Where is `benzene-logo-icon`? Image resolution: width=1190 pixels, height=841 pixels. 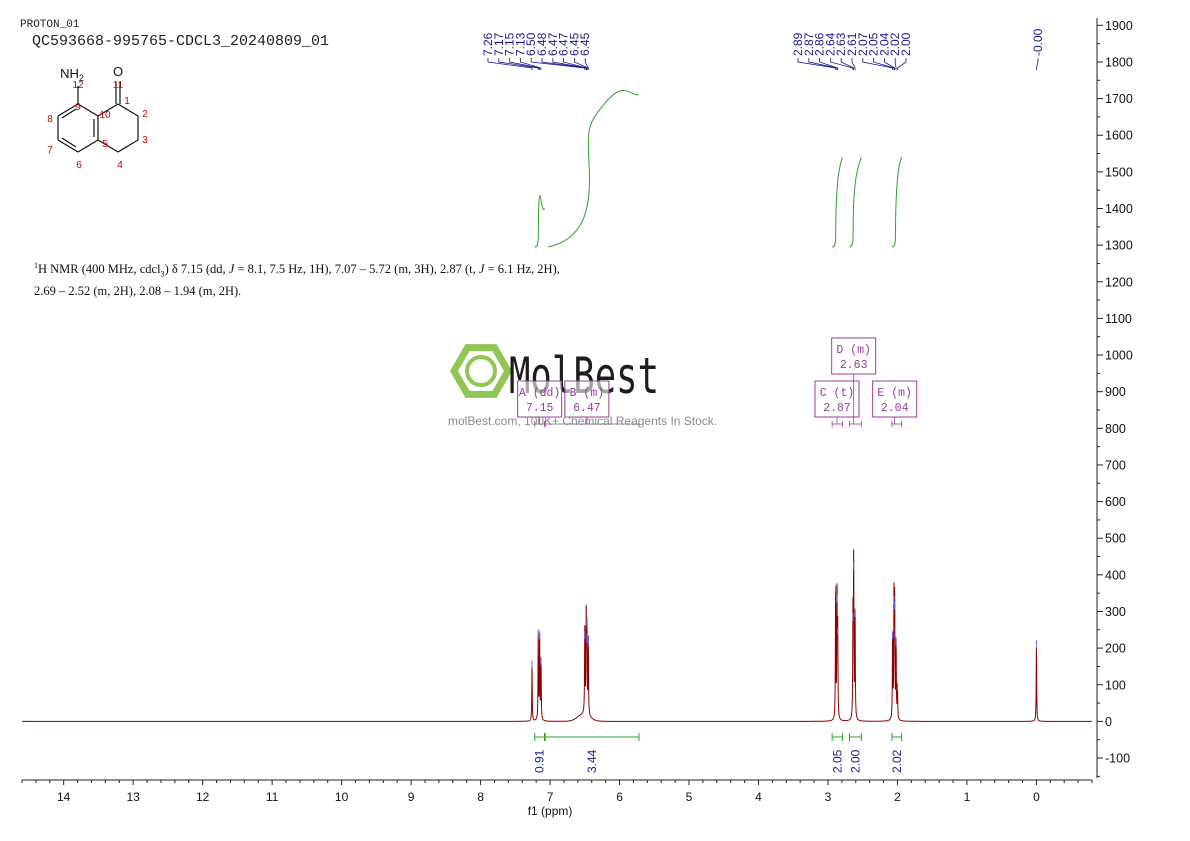 benzene-logo-icon is located at coordinates (481, 371).